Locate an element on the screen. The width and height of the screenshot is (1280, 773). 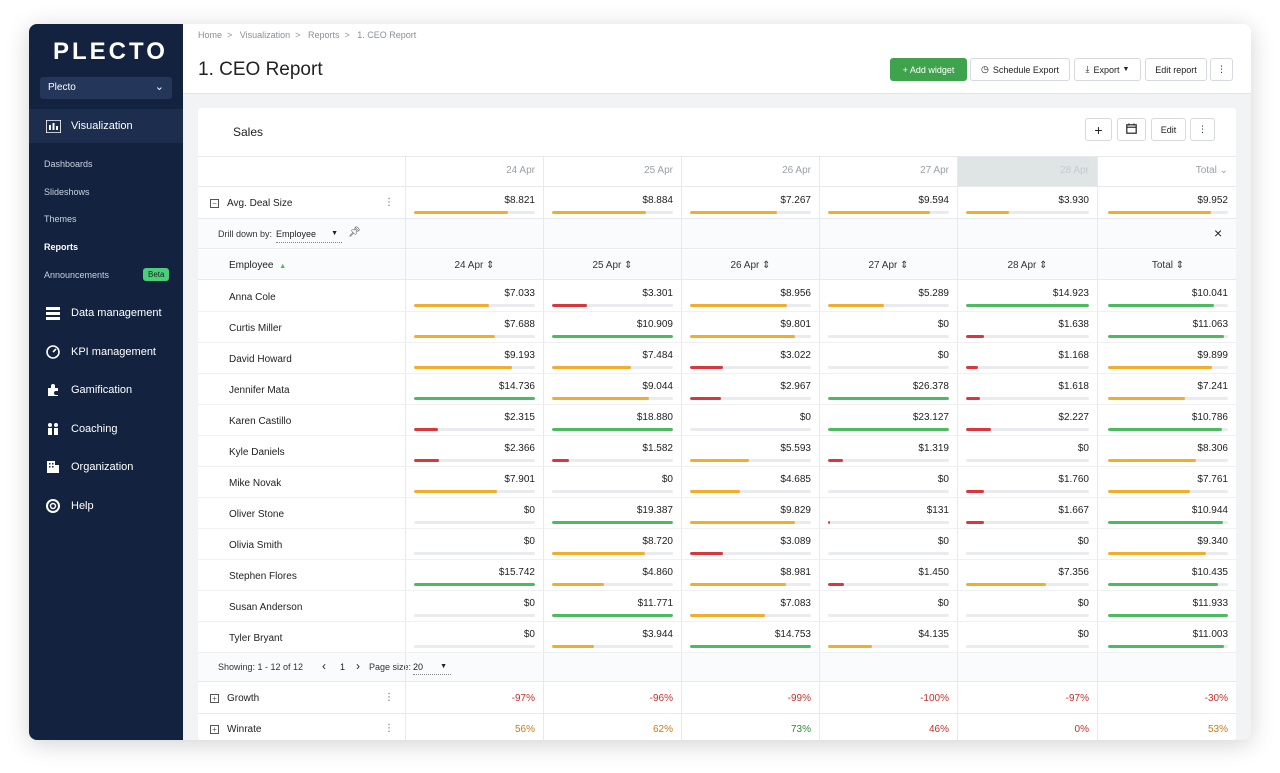
avg-deal-size-cell-bar is located at coordinates (750, 212).